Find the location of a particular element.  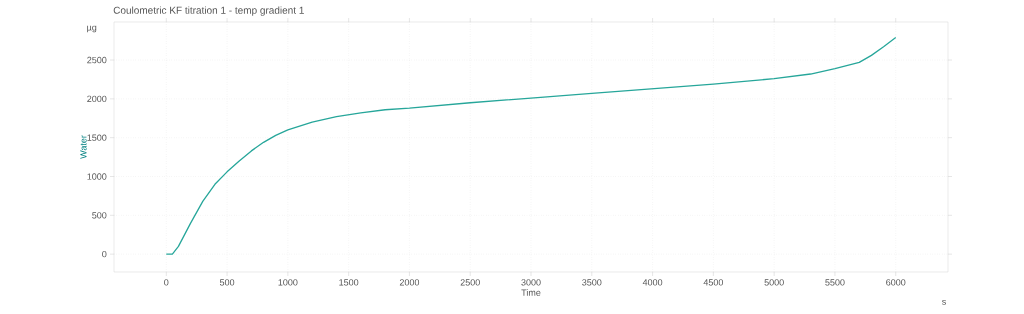

y-tick-label: 1500 is located at coordinates (97, 137).